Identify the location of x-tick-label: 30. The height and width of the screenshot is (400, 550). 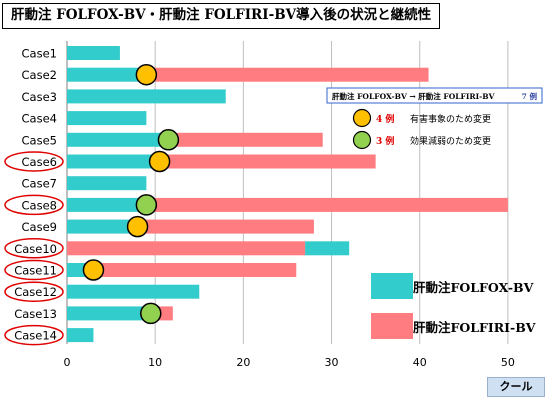
(332, 362).